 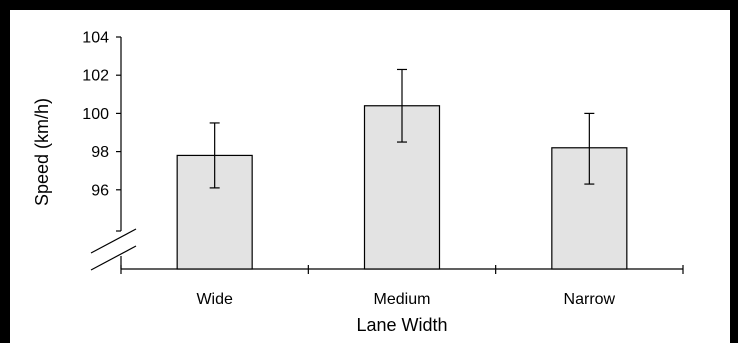 What do you see at coordinates (401, 325) in the screenshot?
I see `x-axis-title: Lane Width` at bounding box center [401, 325].